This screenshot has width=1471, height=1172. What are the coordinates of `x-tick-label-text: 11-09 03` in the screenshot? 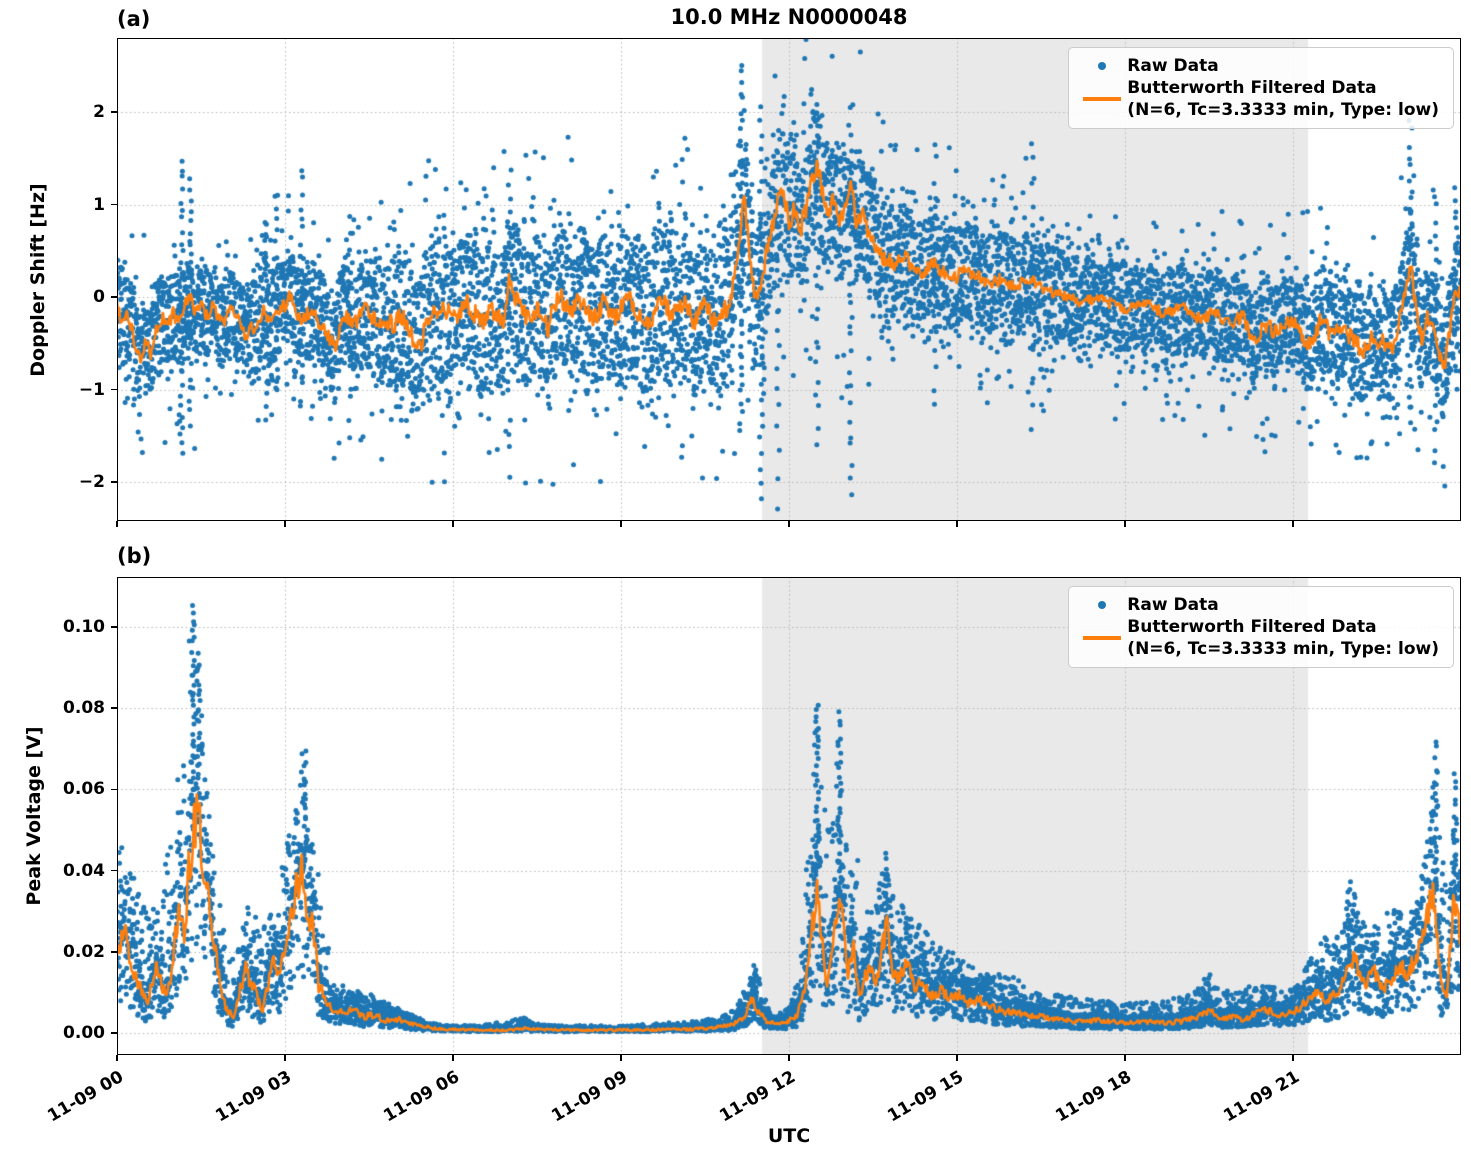 It's located at (253, 1097).